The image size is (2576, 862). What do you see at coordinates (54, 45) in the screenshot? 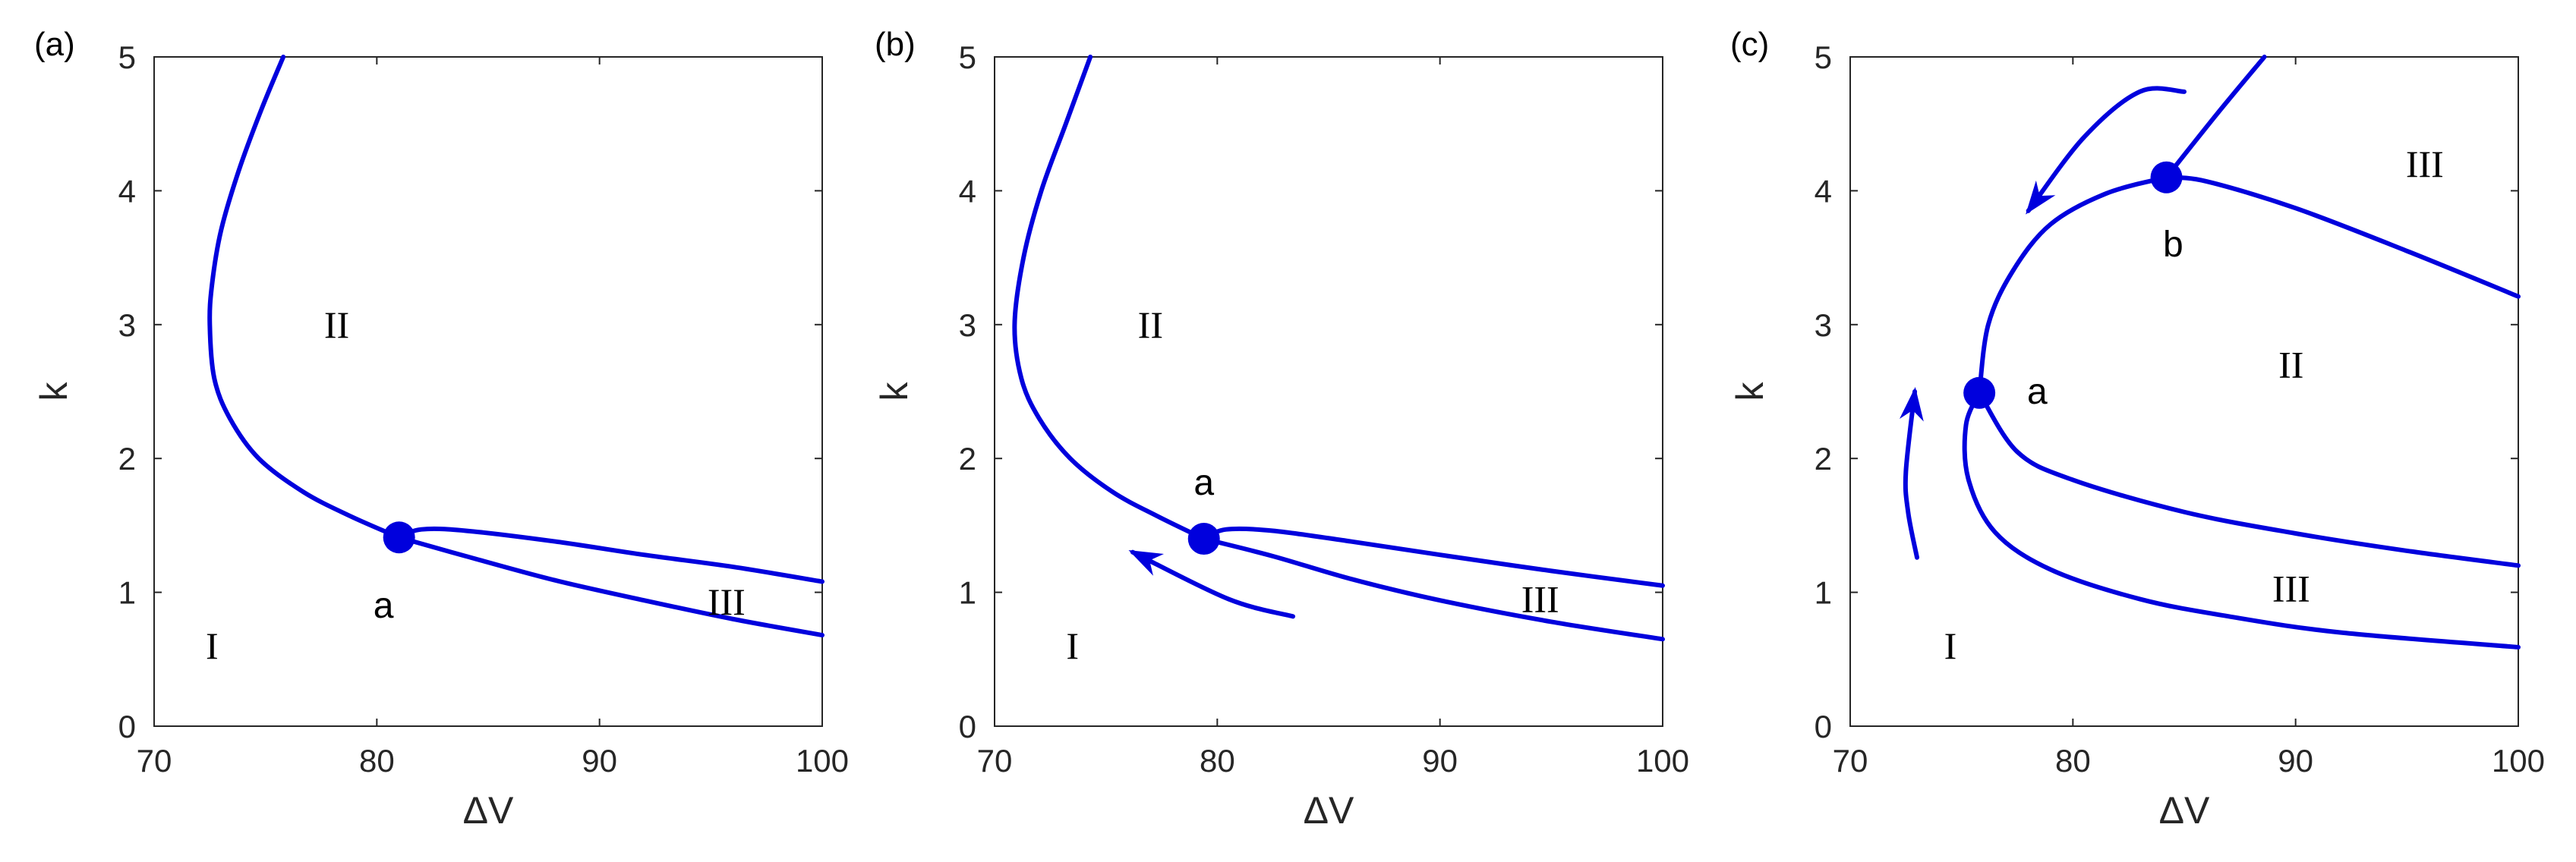
I see `panel-label: (a)` at bounding box center [54, 45].